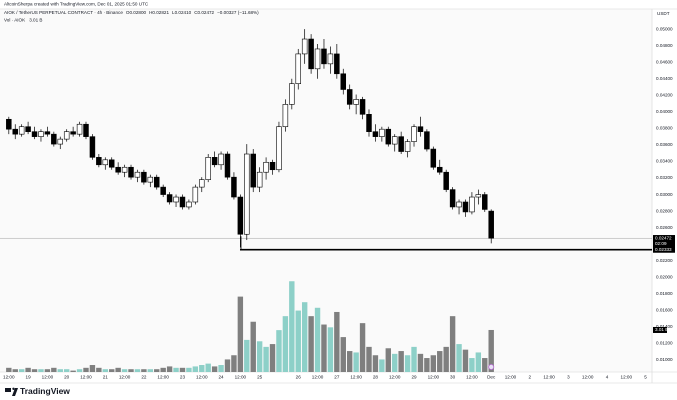  Describe the element at coordinates (376, 377) in the screenshot. I see `x-tick-label: 28` at that location.